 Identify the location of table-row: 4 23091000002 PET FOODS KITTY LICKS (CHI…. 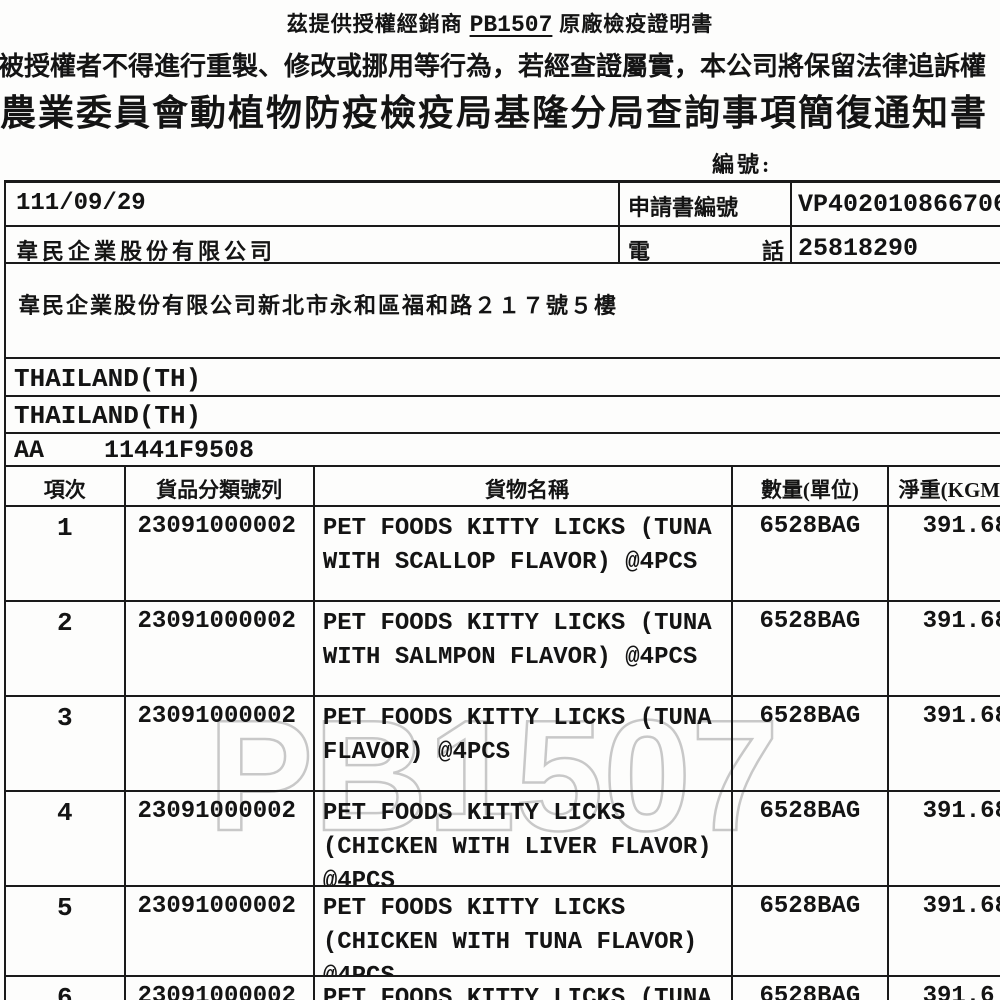
(503, 839).